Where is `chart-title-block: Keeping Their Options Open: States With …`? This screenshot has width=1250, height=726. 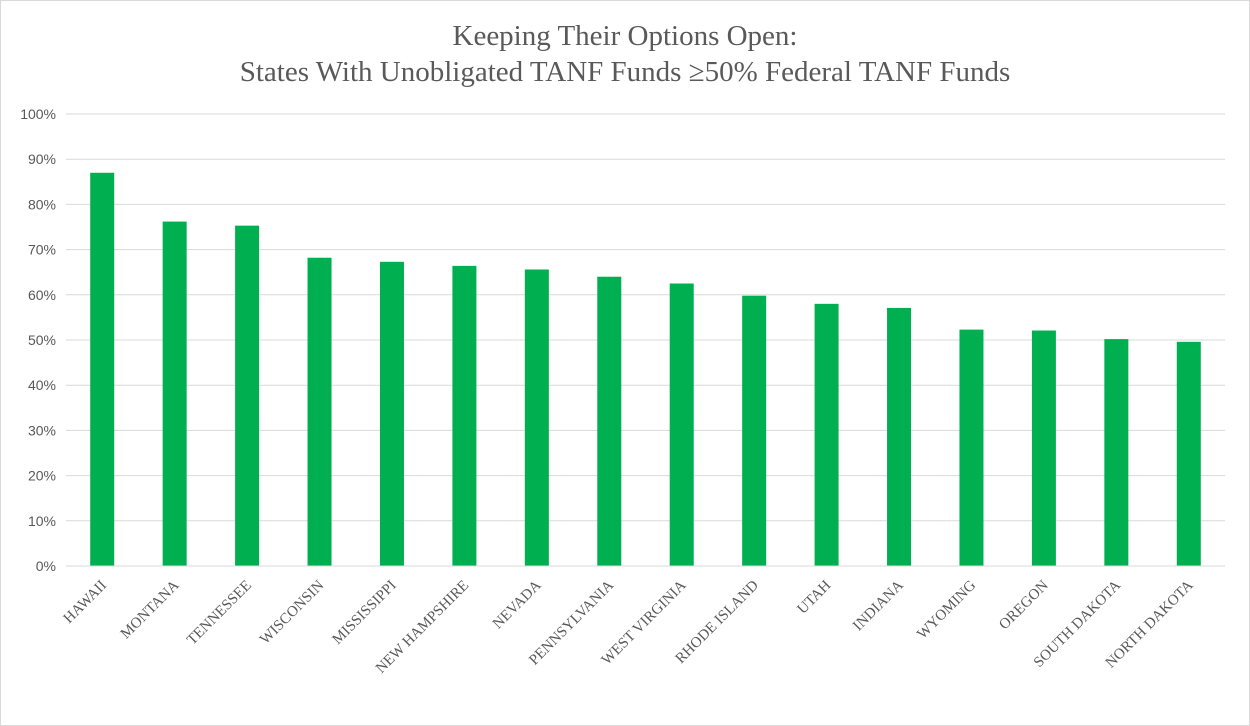 chart-title-block: Keeping Their Options Open: States With … is located at coordinates (625, 54).